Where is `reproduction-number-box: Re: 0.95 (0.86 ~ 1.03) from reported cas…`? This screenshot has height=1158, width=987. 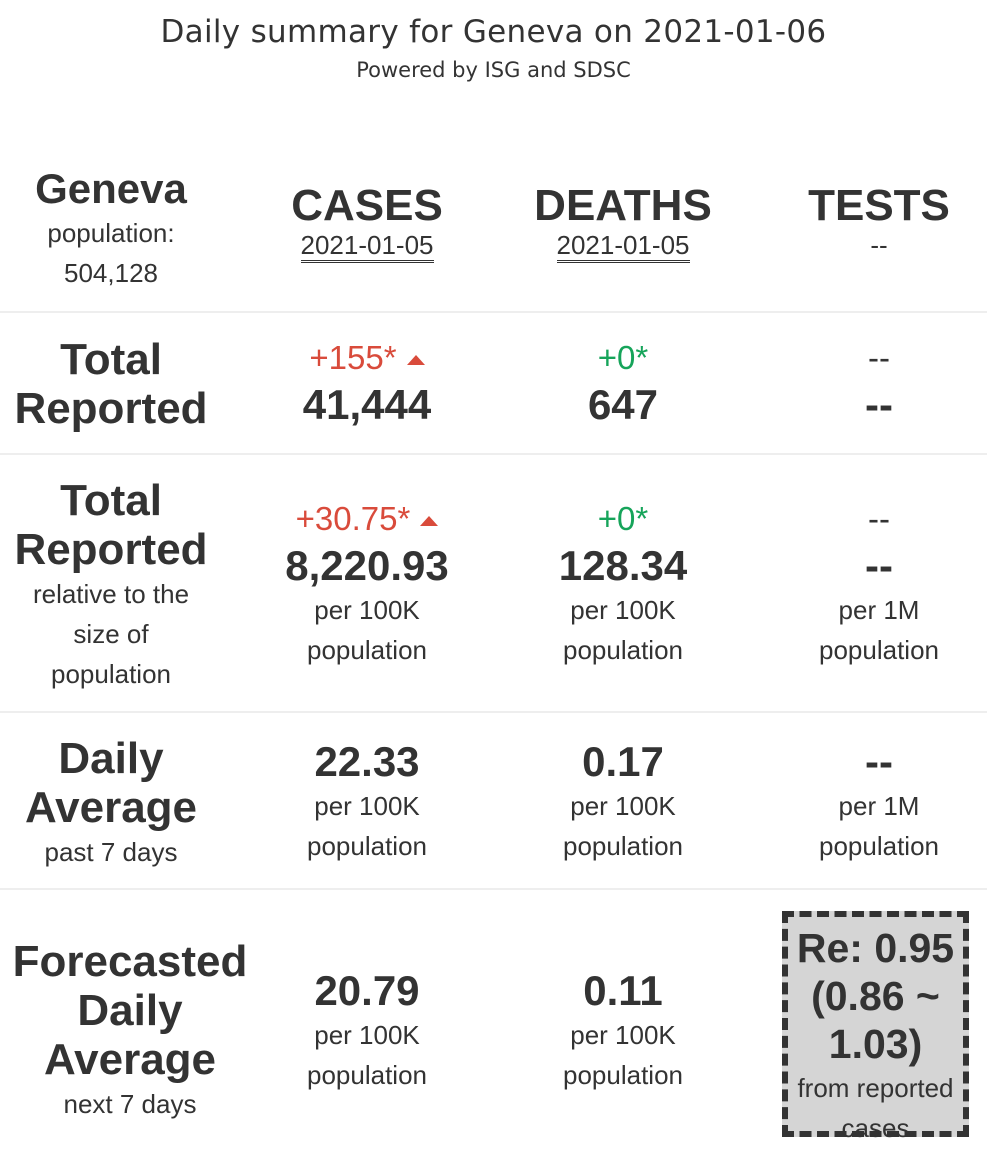 reproduction-number-box: Re: 0.95 (0.86 ~ 1.03) from reported cas… is located at coordinates (875, 1027).